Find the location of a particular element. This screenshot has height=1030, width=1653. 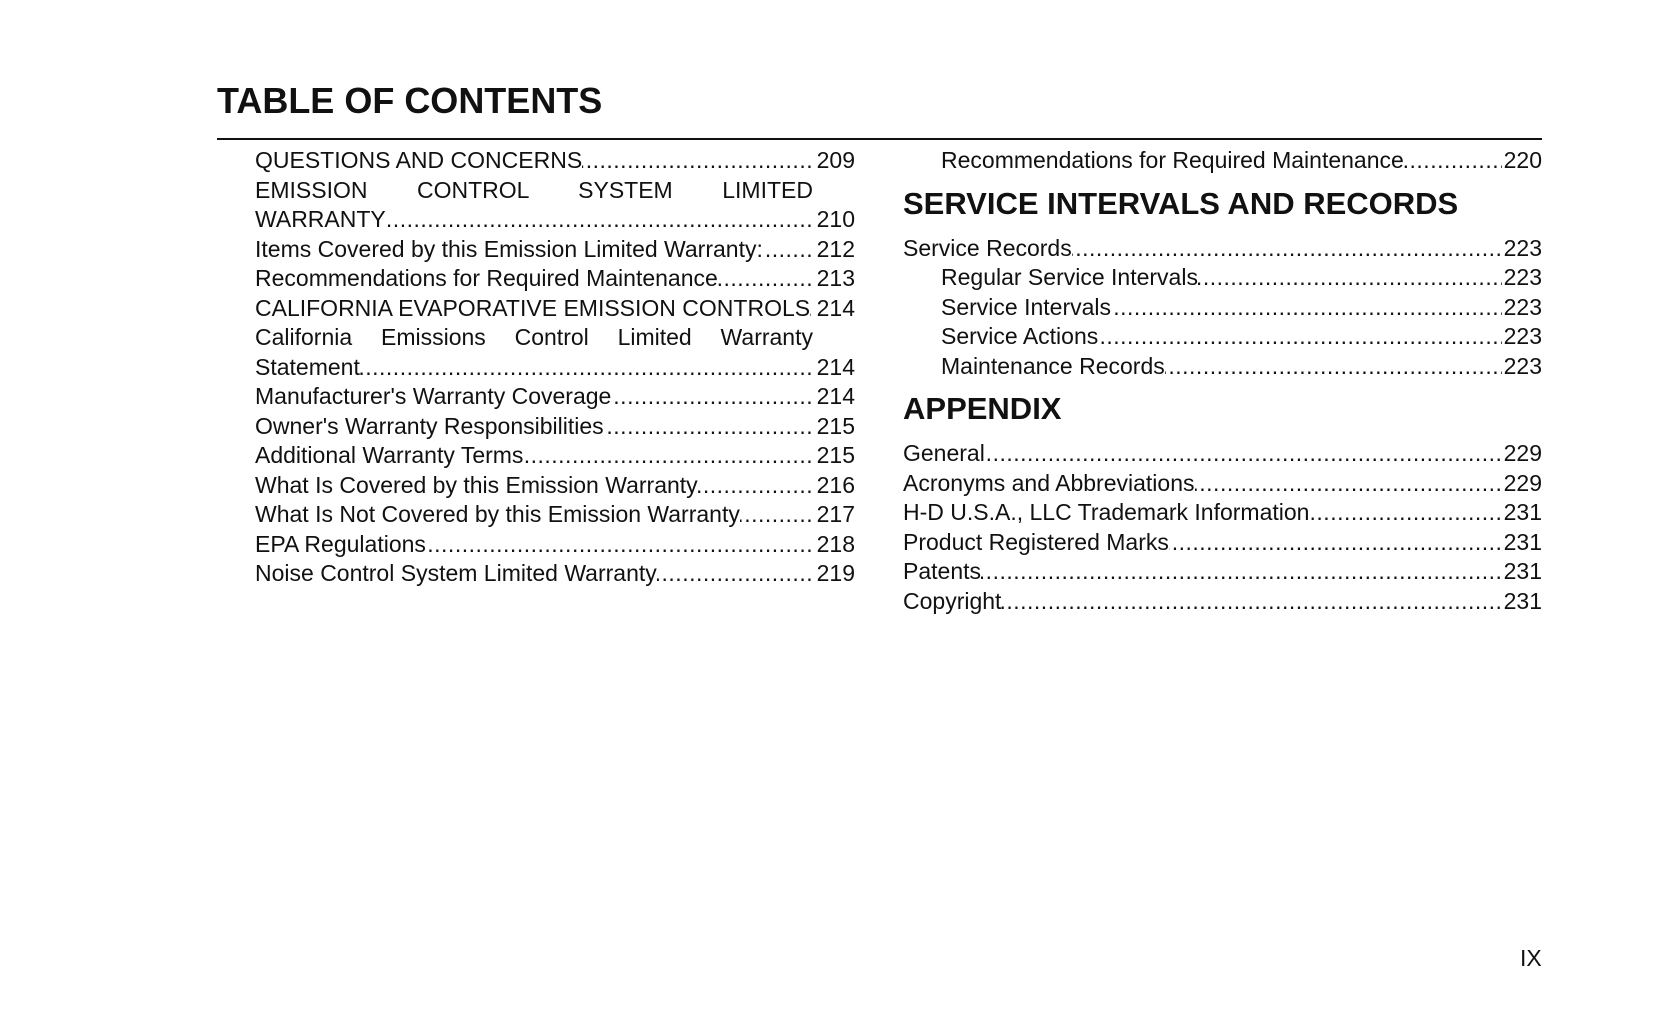

toc-entry: Copyright 231 is located at coordinates (1222, 601).